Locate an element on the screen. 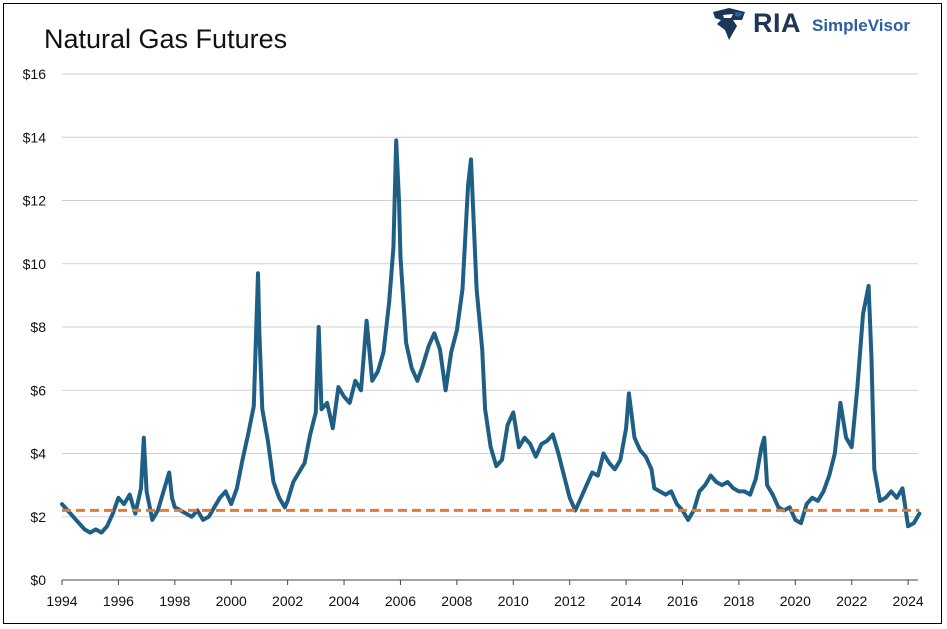 The width and height of the screenshot is (947, 629). y-tick-label: $6 is located at coordinates (38, 390).